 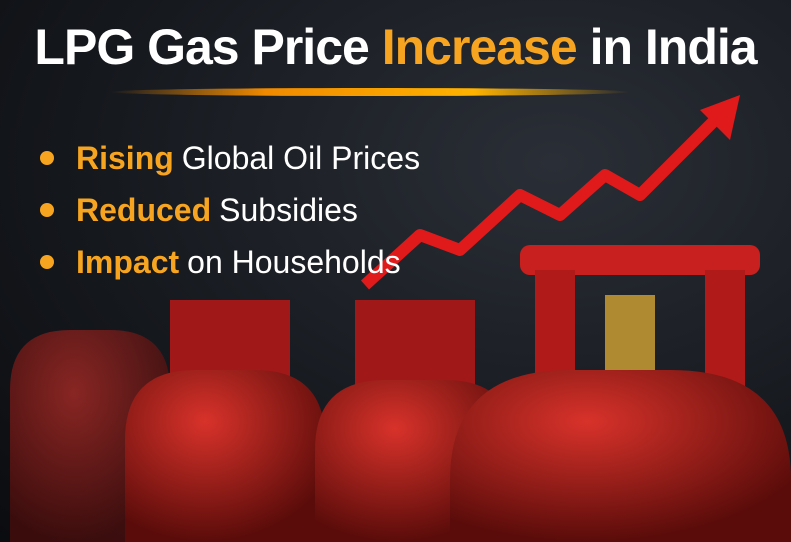 I want to click on bullet-keyword: Impact, so click(x=128, y=261).